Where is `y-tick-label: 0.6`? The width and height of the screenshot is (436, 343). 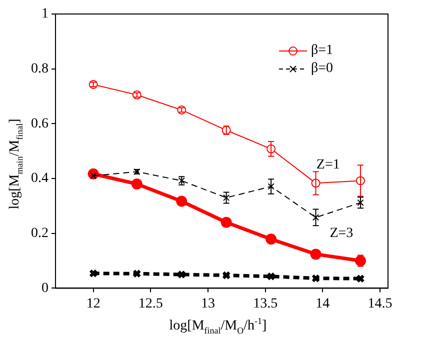 y-tick-label: 0.6 is located at coordinates (39, 124).